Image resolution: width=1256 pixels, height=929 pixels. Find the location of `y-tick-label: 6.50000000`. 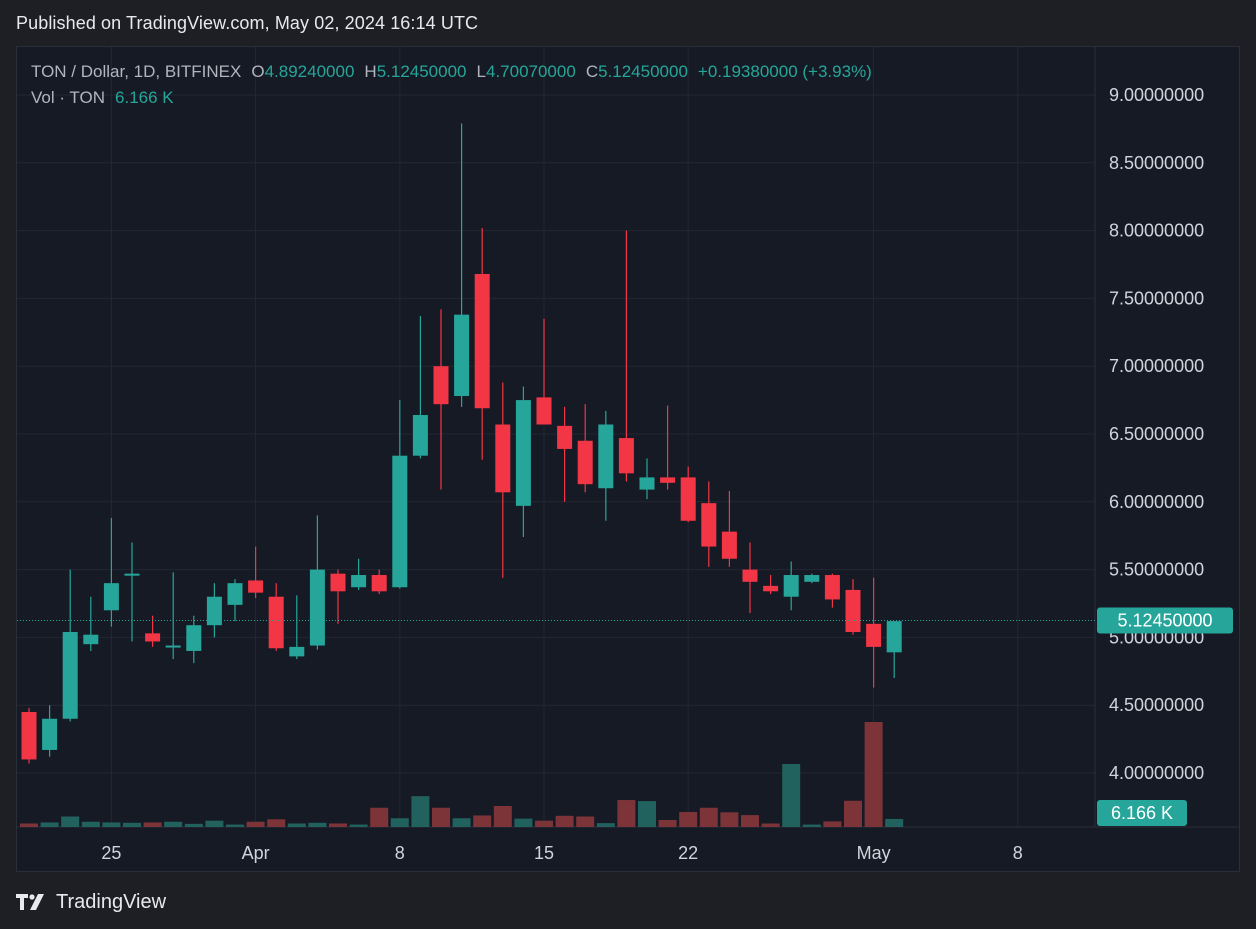

y-tick-label: 6.50000000 is located at coordinates (1156, 434).